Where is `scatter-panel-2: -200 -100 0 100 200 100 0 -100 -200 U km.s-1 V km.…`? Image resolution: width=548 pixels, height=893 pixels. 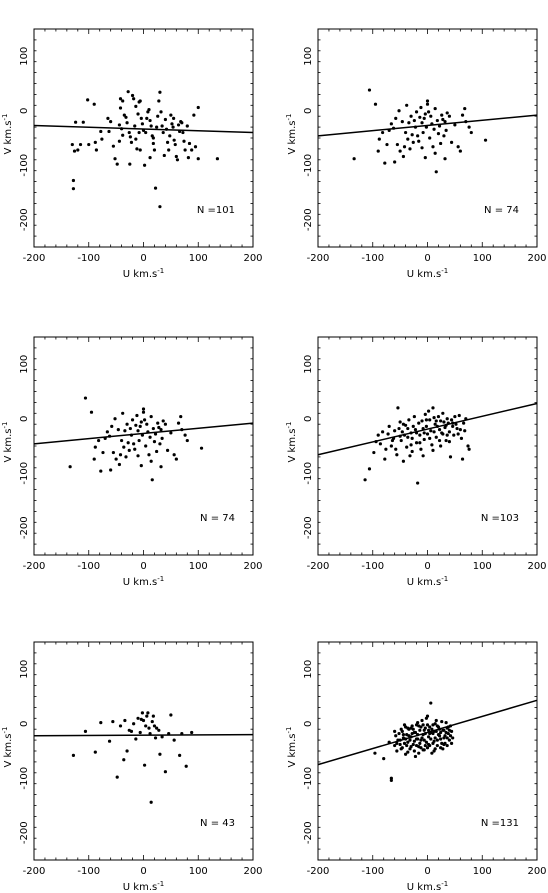 scatter-panel-2: -200 -100 0 100 200 100 0 -100 -200 U km.s-1 V km.… is located at coordinates (416, 154).